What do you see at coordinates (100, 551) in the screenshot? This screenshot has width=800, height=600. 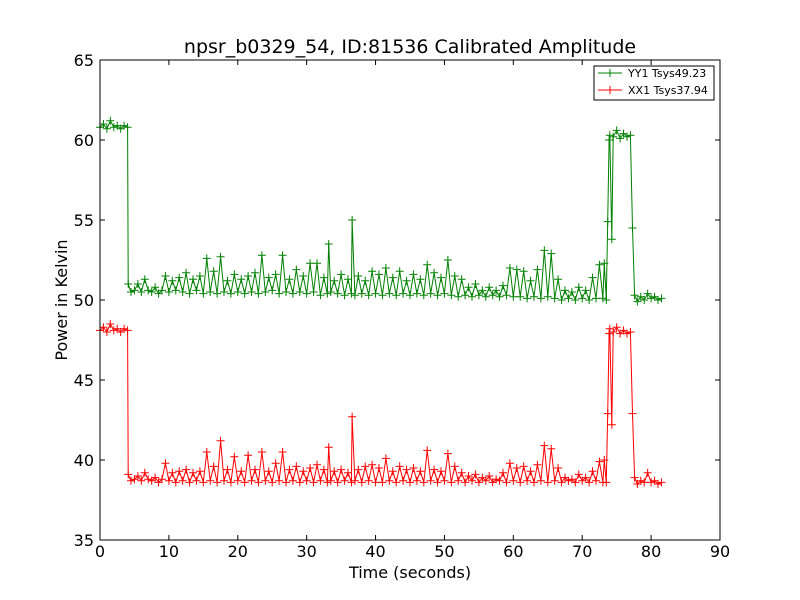 I see `x-tick-label: 0` at bounding box center [100, 551].